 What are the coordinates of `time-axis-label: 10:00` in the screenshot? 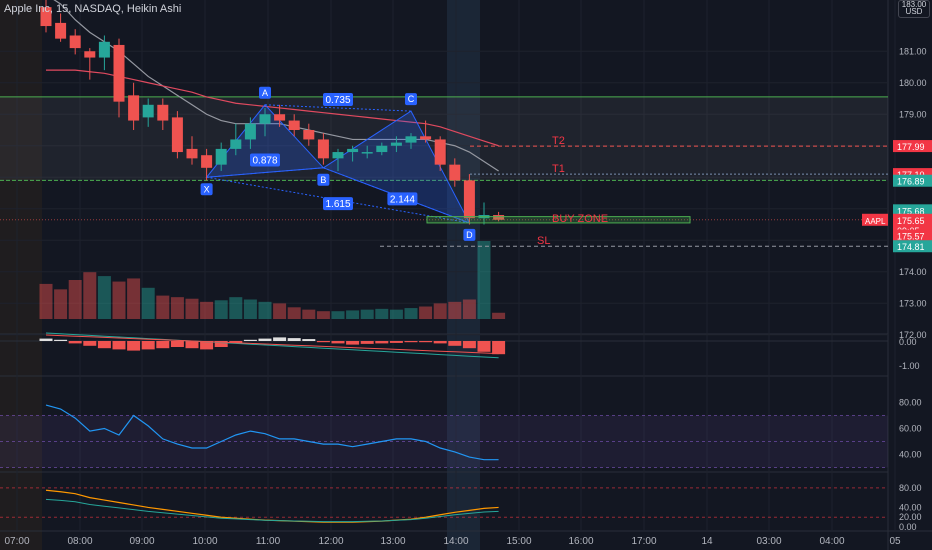 It's located at (204, 541).